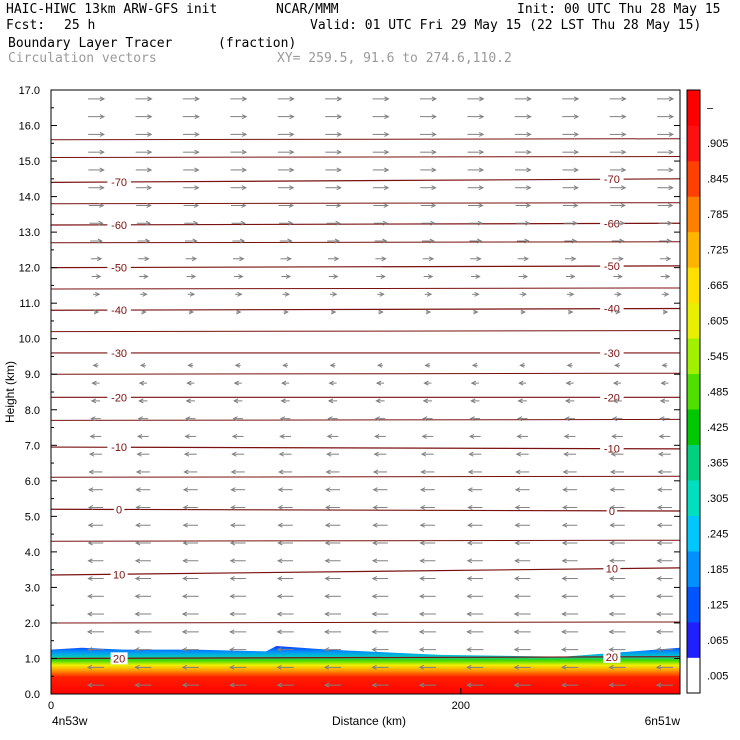  Describe the element at coordinates (693, 391) in the screenshot. I see `colorbar-swatch` at that location.